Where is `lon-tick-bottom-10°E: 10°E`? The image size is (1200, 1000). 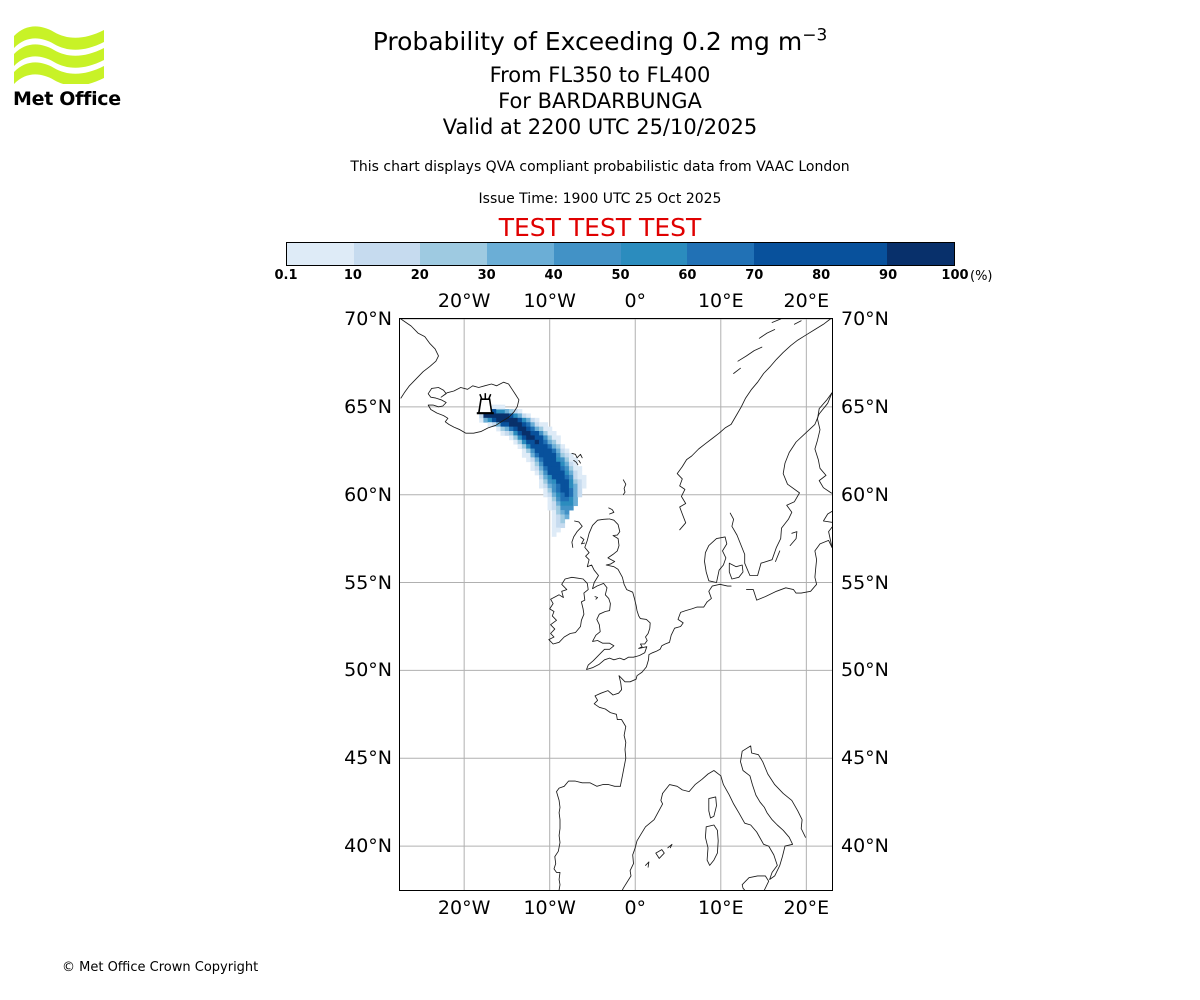
lon-tick-bottom-10°E: 10°E is located at coordinates (720, 908).